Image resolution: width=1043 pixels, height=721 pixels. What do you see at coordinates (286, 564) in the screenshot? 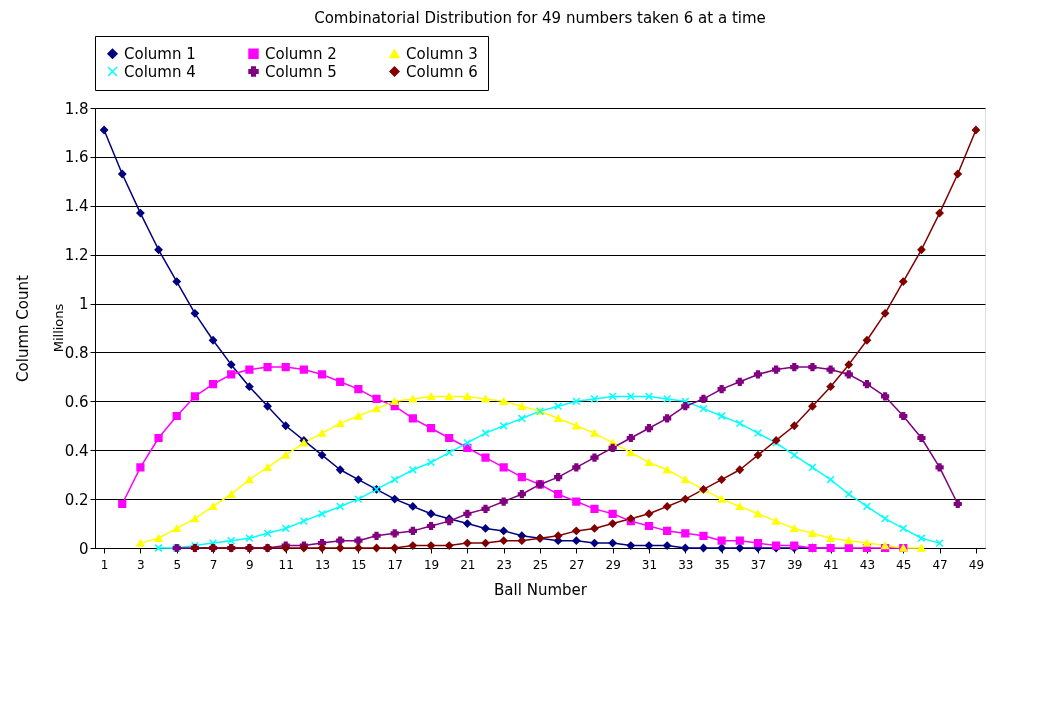
I see `x-tick-label: 11` at bounding box center [286, 564].